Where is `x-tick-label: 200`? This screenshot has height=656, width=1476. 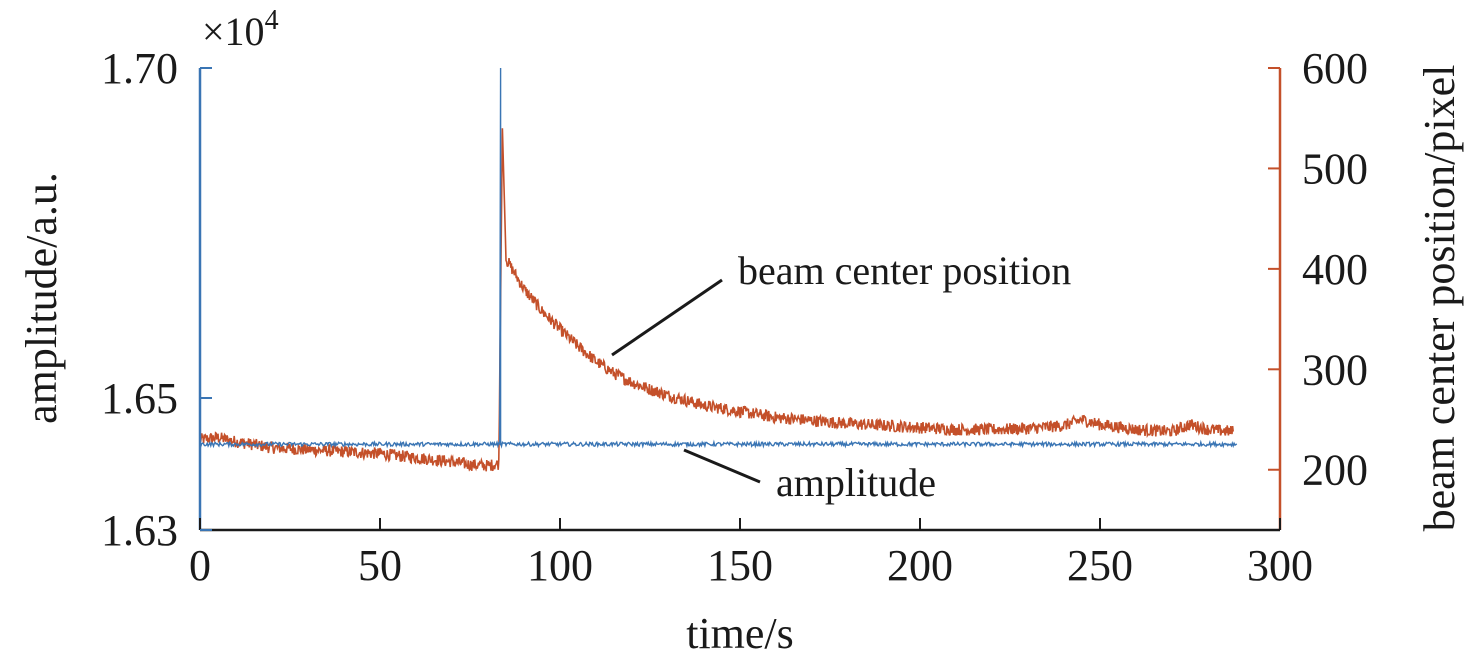
x-tick-label: 200 is located at coordinates (920, 565).